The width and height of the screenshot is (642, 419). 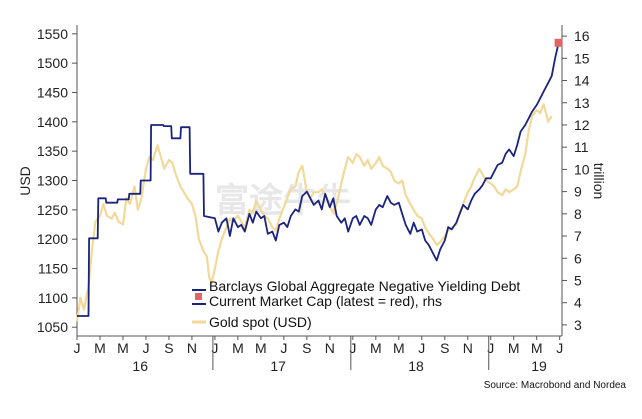 What do you see at coordinates (25, 181) in the screenshot?
I see `y-axis-label-left: USD` at bounding box center [25, 181].